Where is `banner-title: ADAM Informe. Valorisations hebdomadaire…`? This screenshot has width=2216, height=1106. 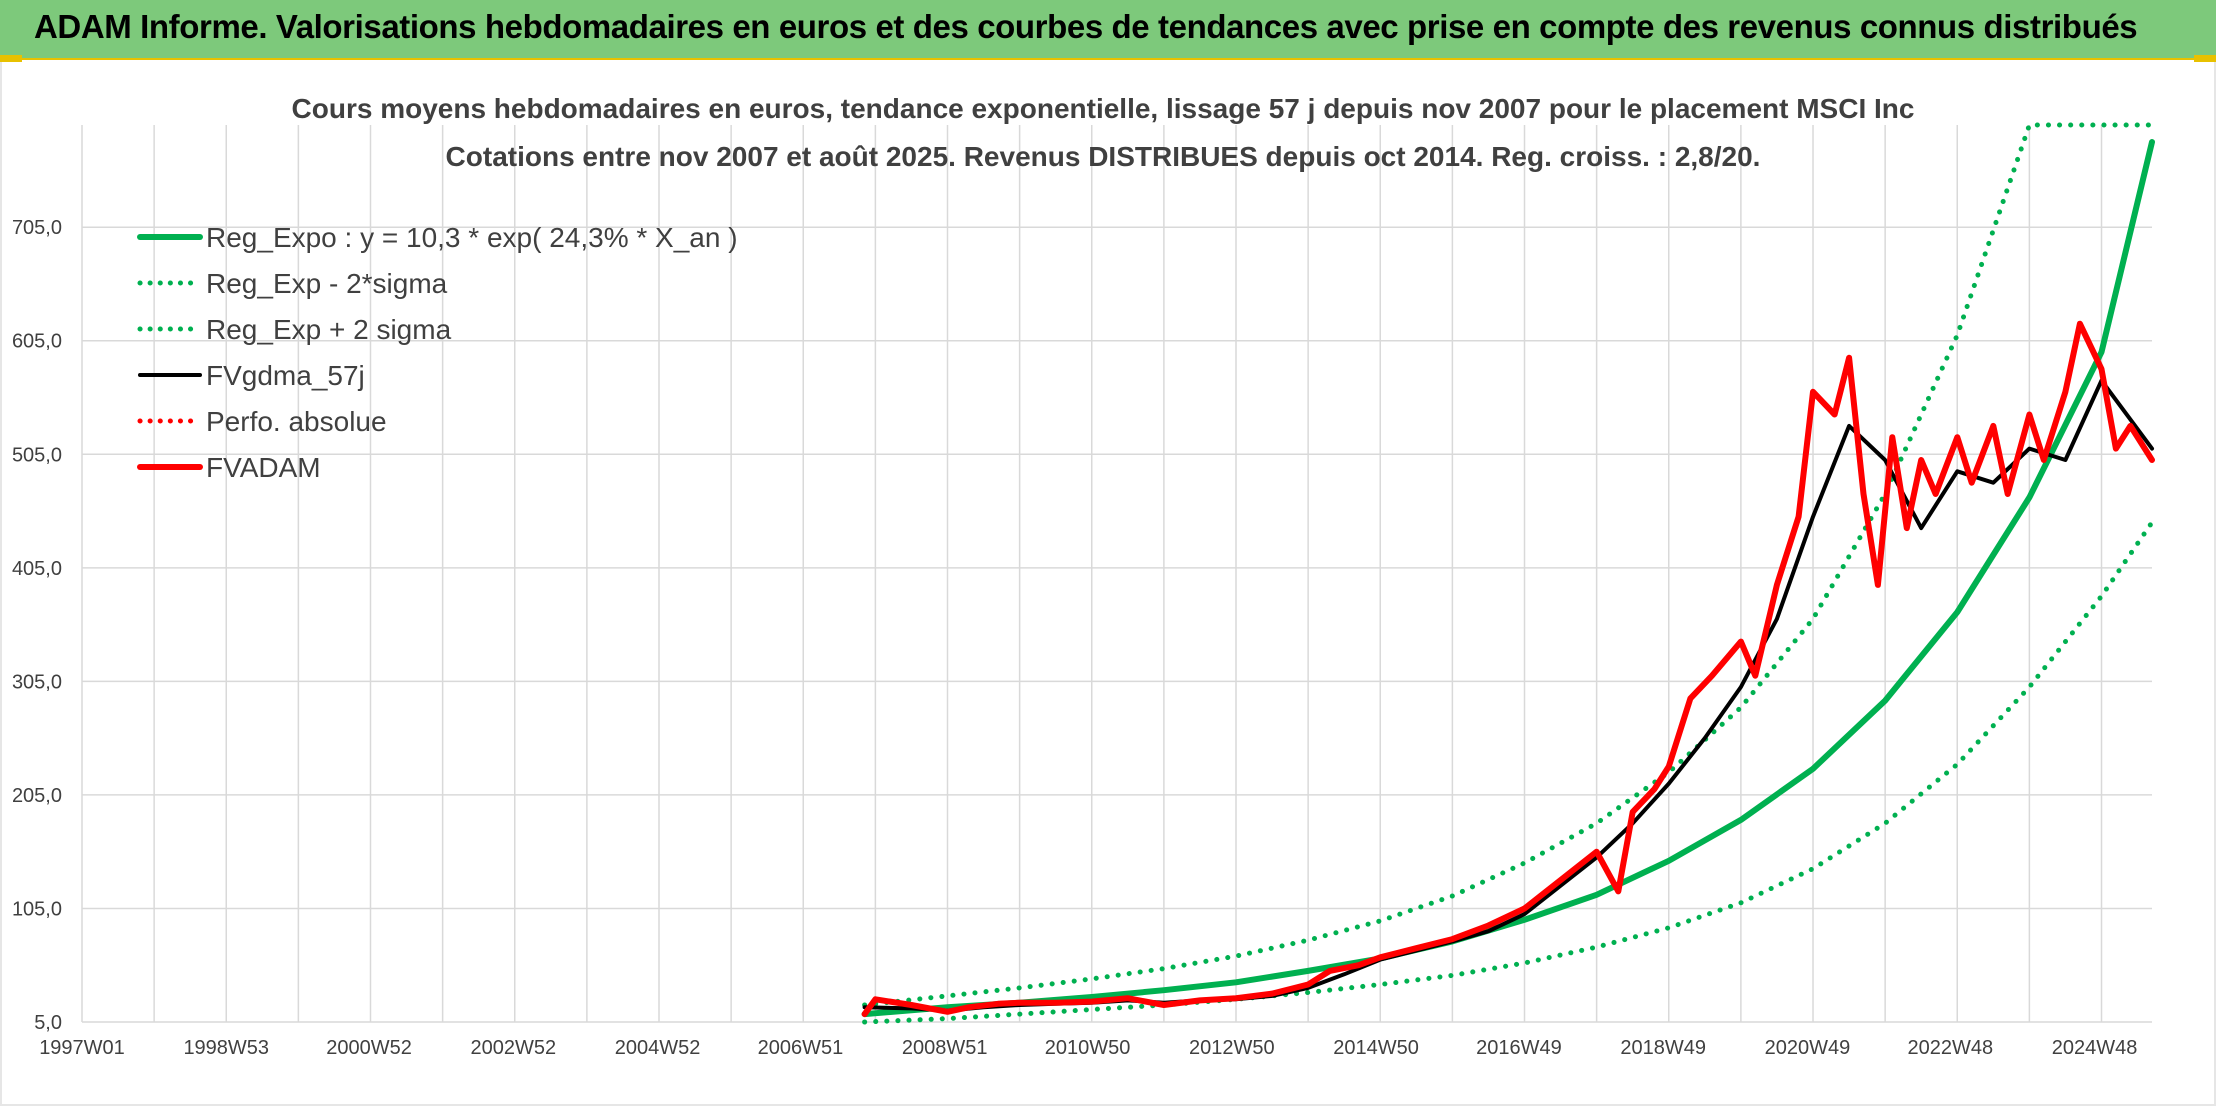
banner-title: ADAM Informe. Valorisations hebdomadaire… is located at coordinates (1086, 26).